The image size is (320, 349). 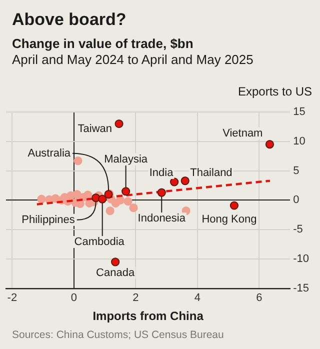 What do you see at coordinates (197, 298) in the screenshot?
I see `x-tick-label: 4` at bounding box center [197, 298].